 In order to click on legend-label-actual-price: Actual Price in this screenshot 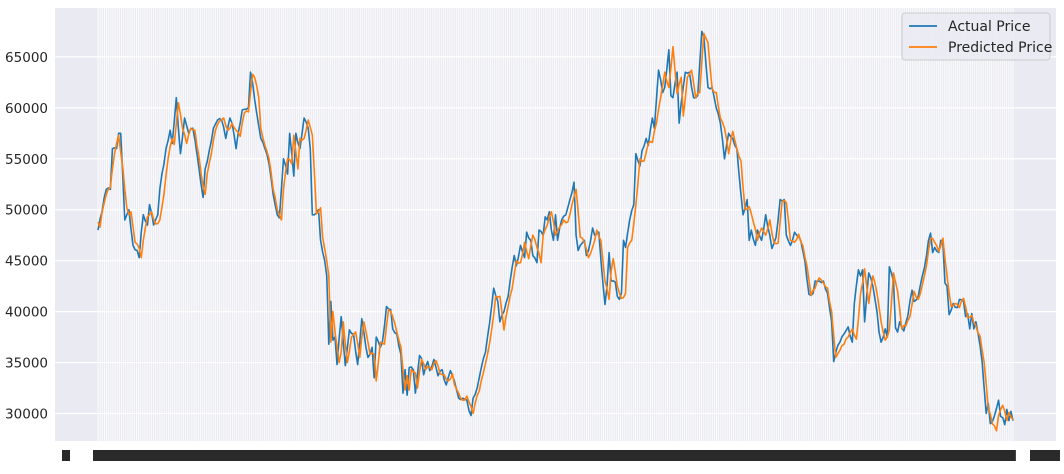, I will do `click(989, 27)`.